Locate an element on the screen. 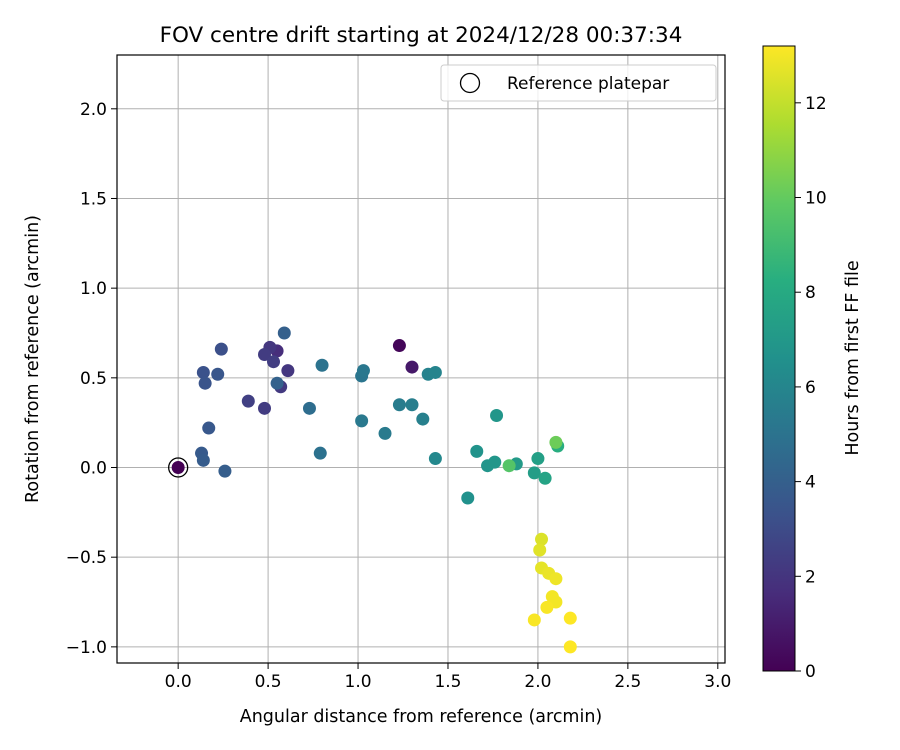 The image size is (900, 750). x-axis-label: Angular distance from reference (arcmin) is located at coordinates (421, 717).